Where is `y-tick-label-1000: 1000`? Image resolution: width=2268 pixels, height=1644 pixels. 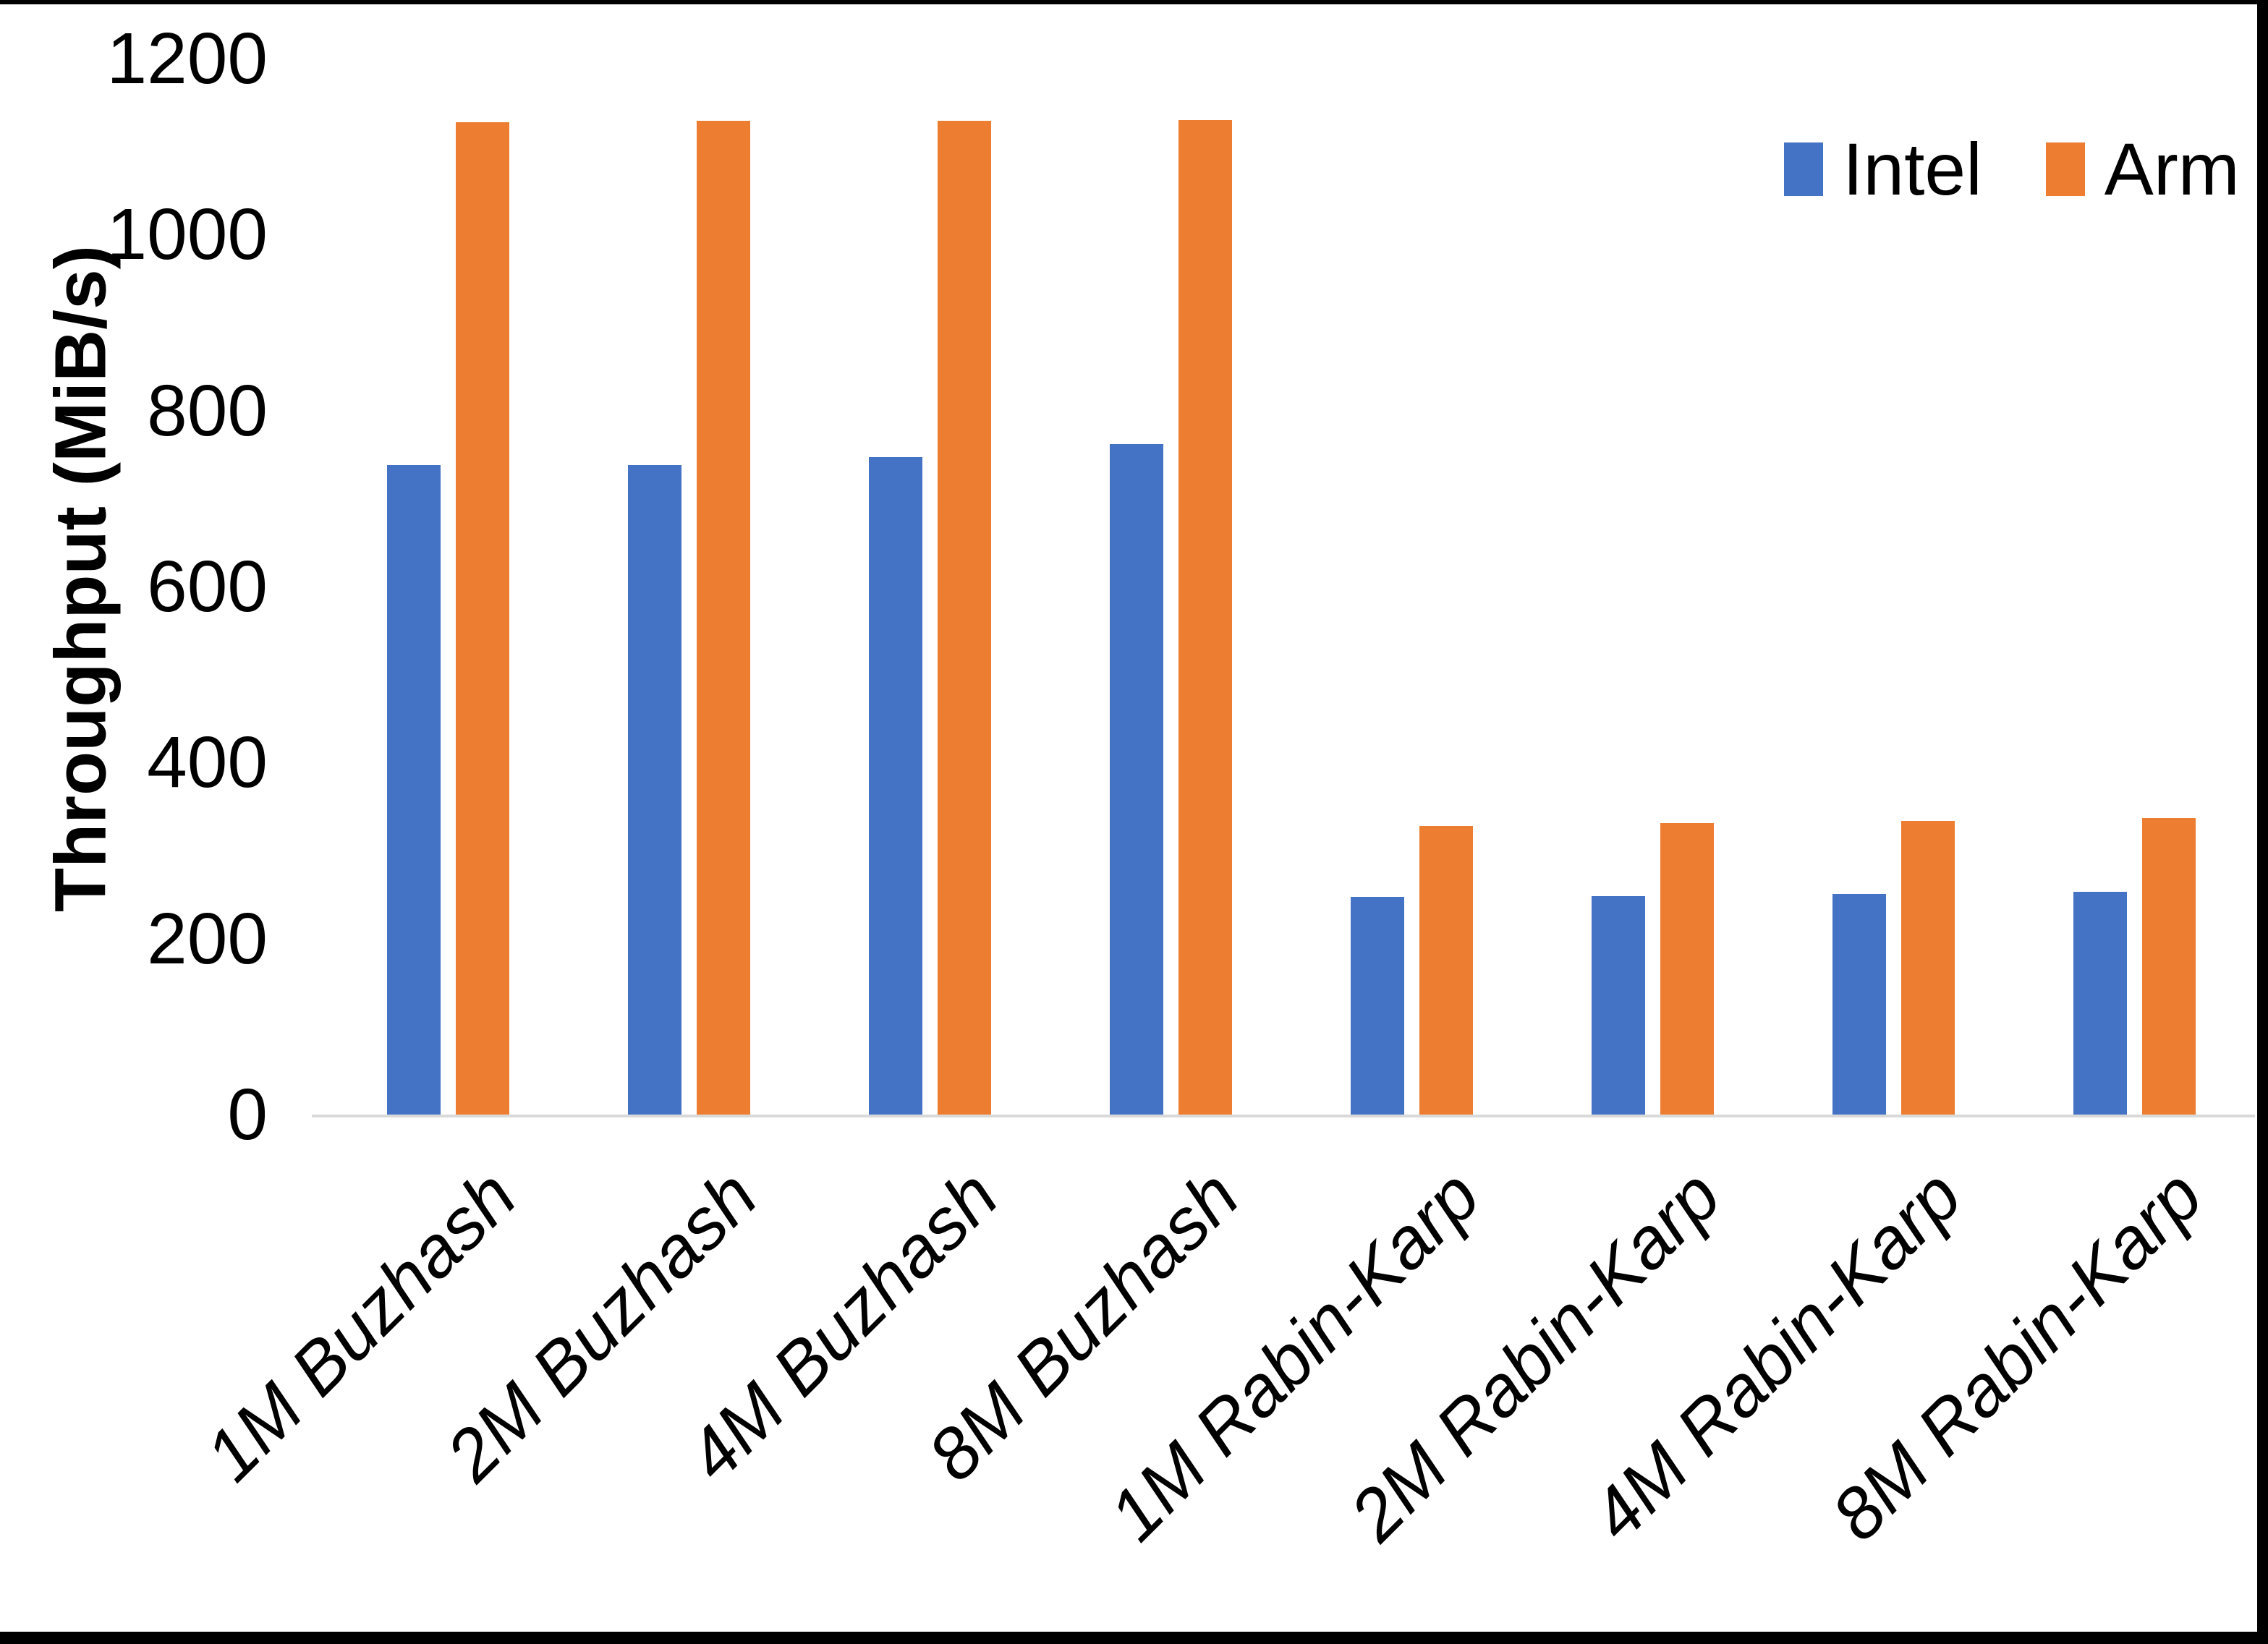 y-tick-label-1000: 1000 is located at coordinates (187, 235).